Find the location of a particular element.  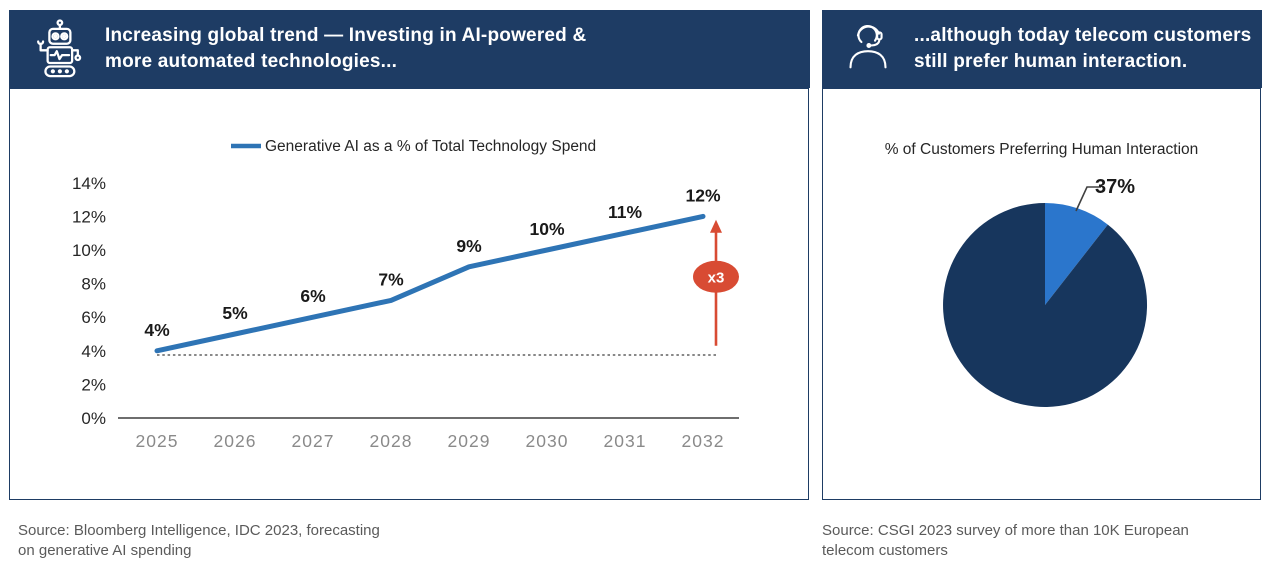

right-title-line2: still prefer human interaction. is located at coordinates (1051, 61).